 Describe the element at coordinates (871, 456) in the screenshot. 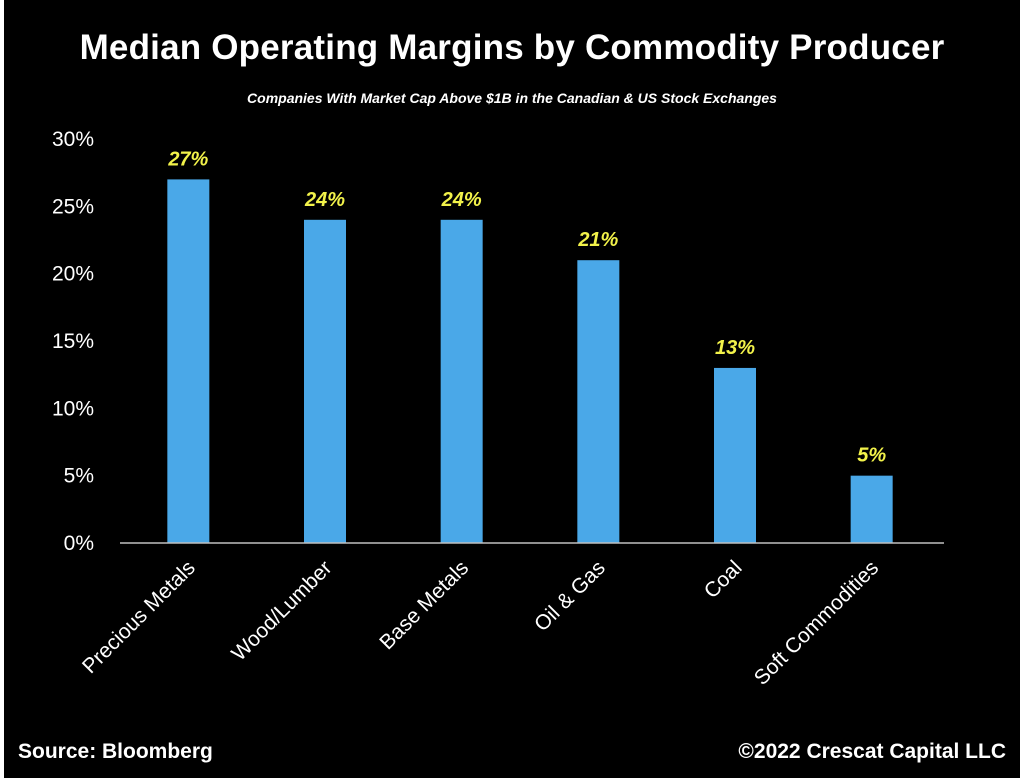

I see `data-label: 5%` at that location.